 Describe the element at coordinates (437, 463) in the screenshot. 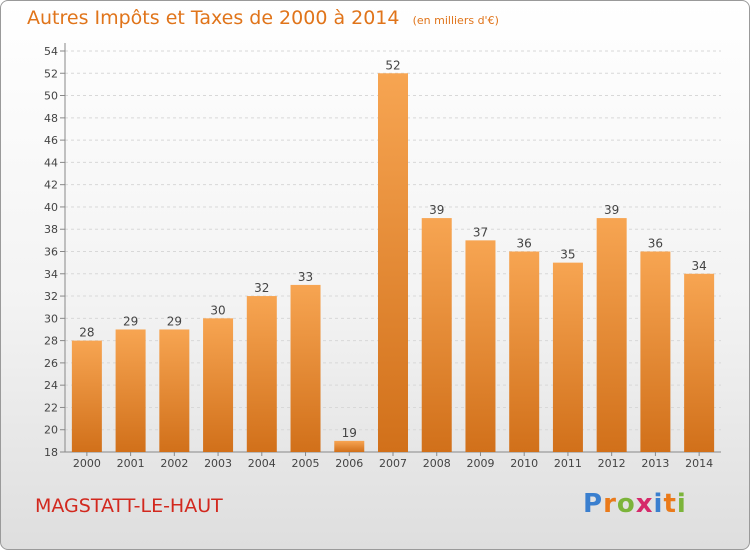

I see `x-tick-label: 2008` at that location.